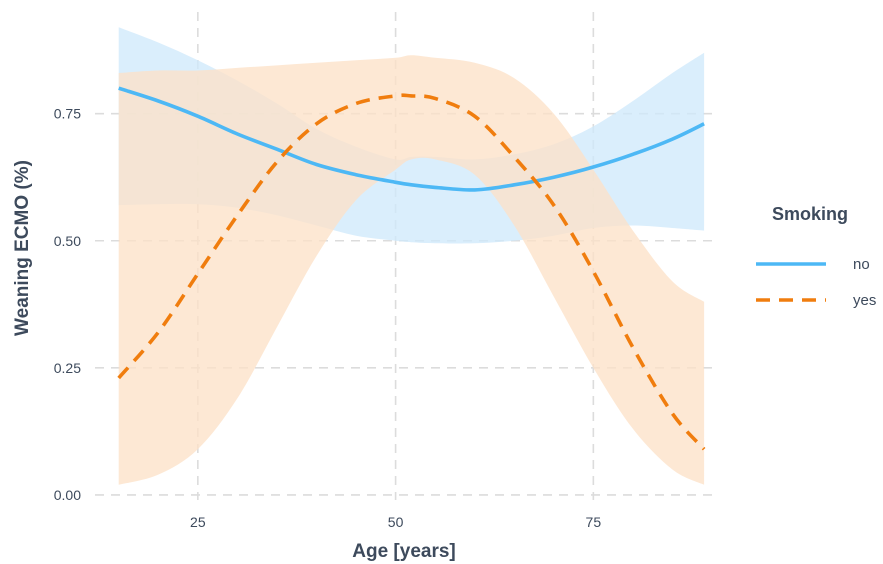  Describe the element at coordinates (861, 264) in the screenshot. I see `legend-label-no: no` at that location.